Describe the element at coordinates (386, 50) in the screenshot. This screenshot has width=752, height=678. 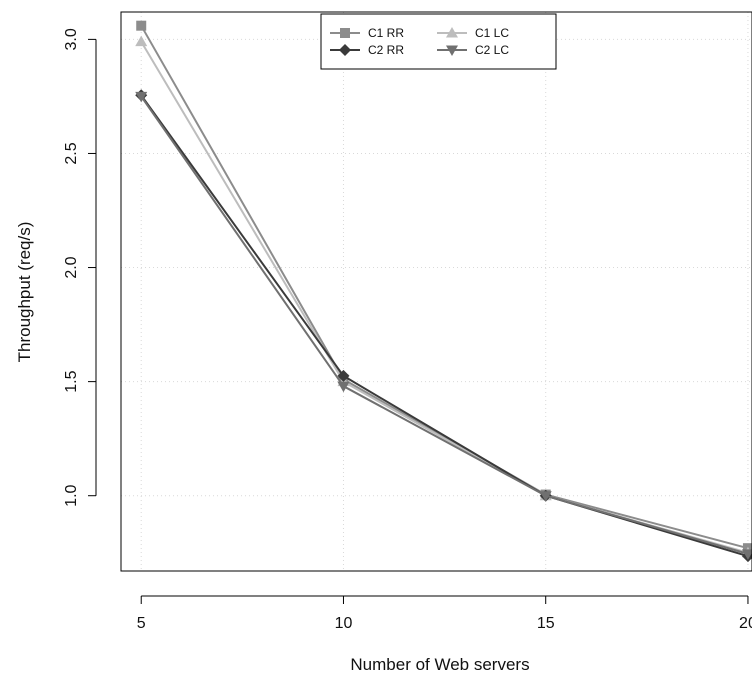
I see `legend-label: C2 RR` at that location.